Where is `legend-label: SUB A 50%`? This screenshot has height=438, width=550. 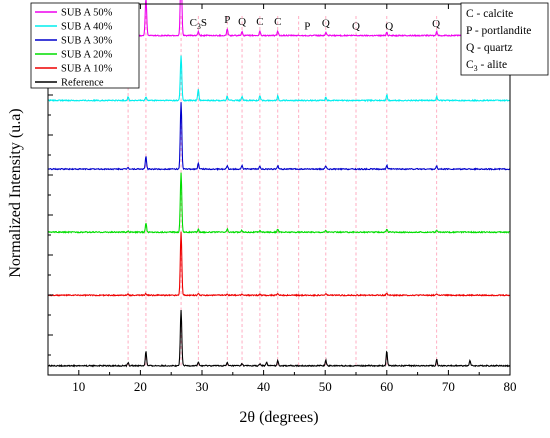
legend-label: SUB A 50% is located at coordinates (87, 13).